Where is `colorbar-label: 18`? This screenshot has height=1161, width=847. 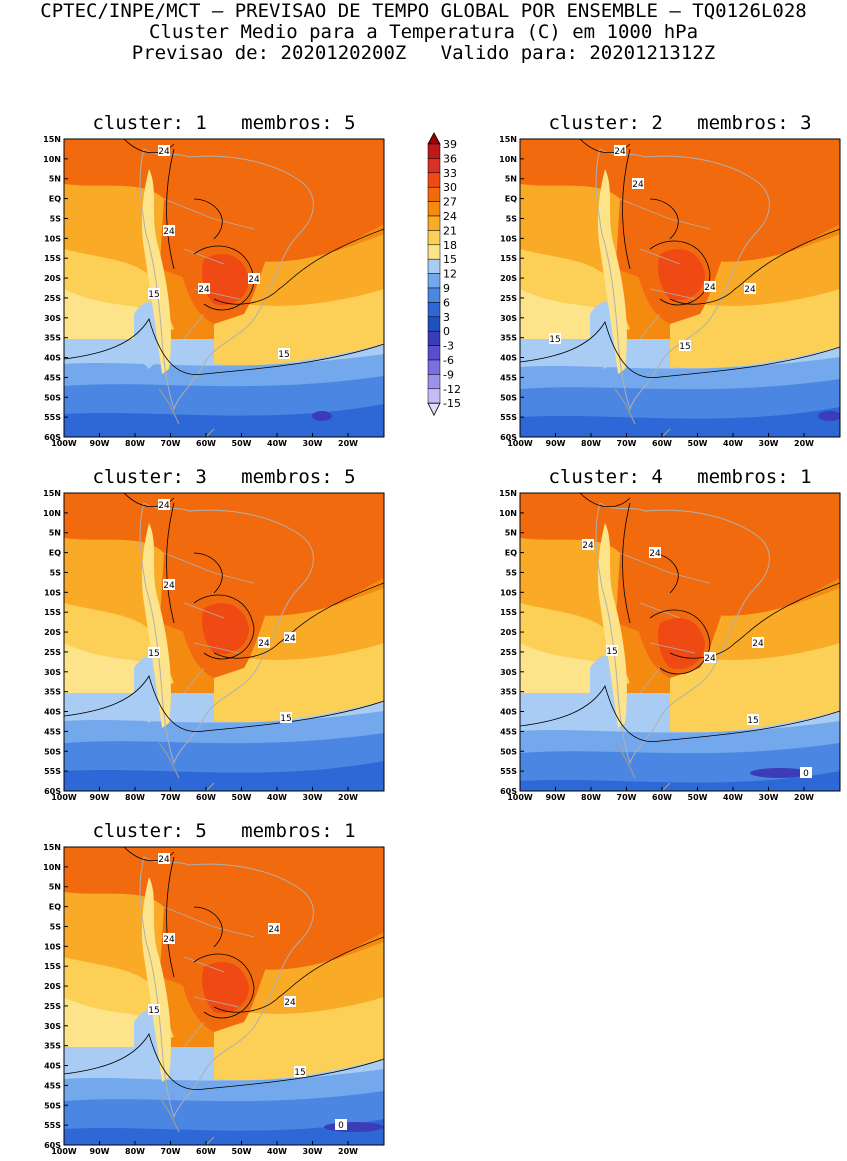
colorbar-label: 18 is located at coordinates (450, 245).